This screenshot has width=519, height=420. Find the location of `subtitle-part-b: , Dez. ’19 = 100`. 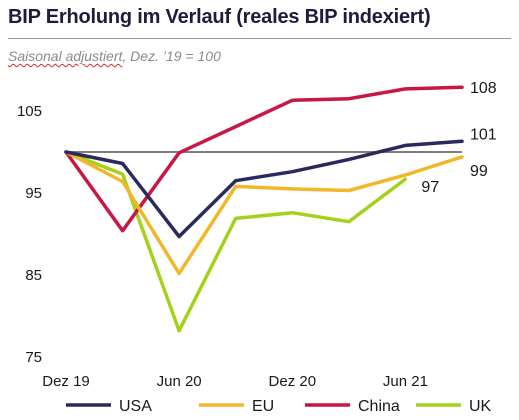

subtitle-part-b: , Dez. ’19 = 100 is located at coordinates (171, 56).